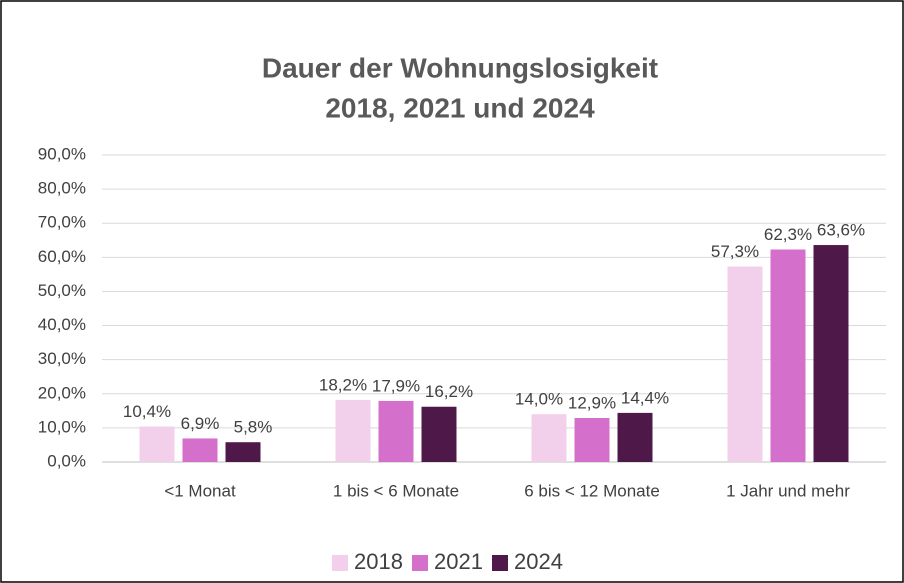 Image resolution: width=904 pixels, height=583 pixels. What do you see at coordinates (62, 358) in the screenshot?
I see `y-tick-label: 30,0%` at bounding box center [62, 358].